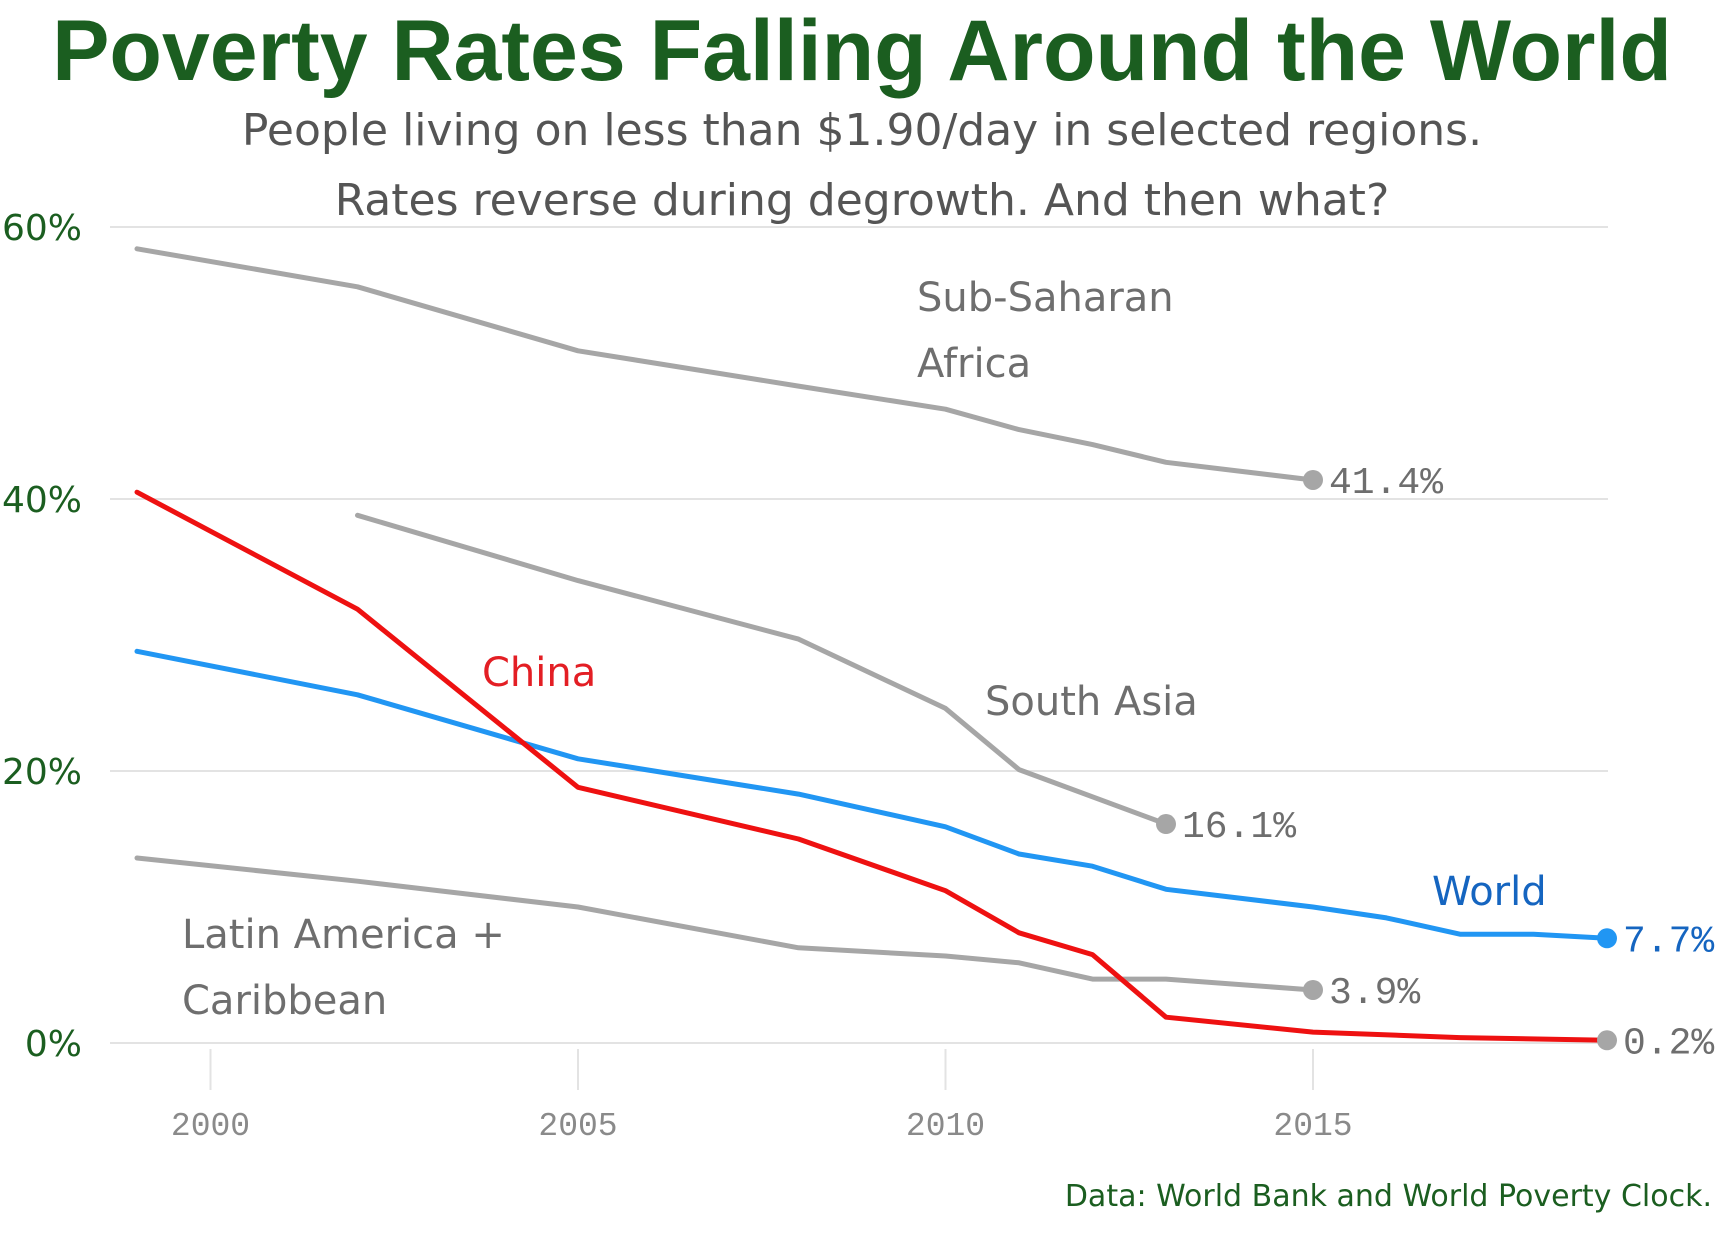 The image size is (1725, 1249). I want to click on y-tick-label: 40%, so click(42, 500).